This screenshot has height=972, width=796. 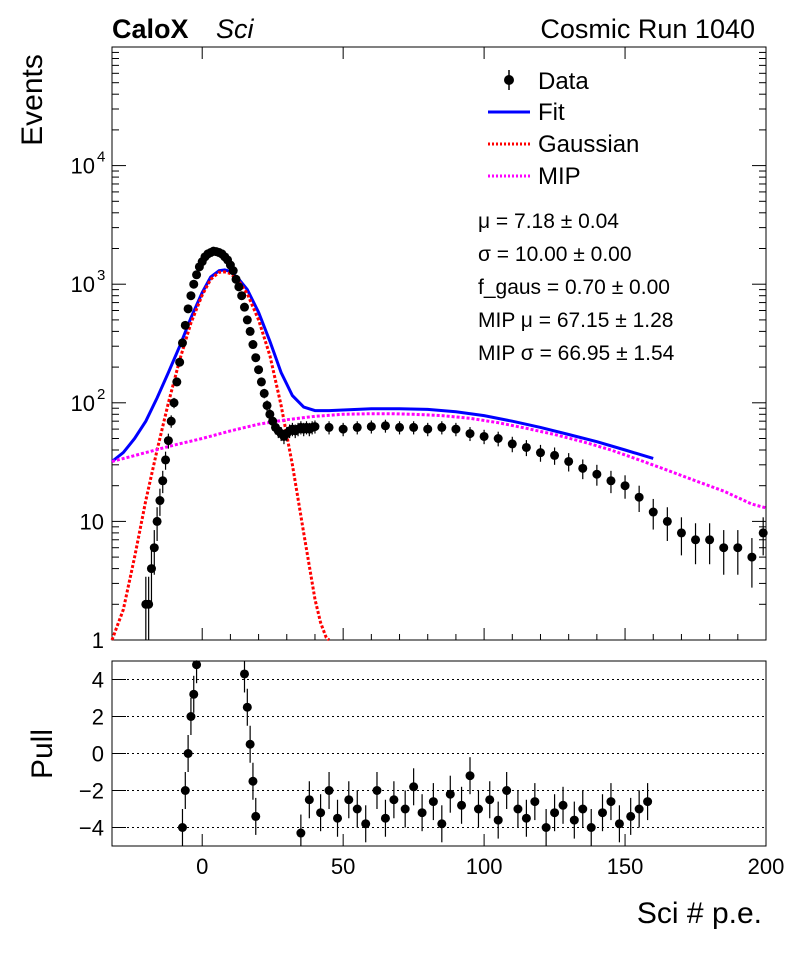 I want to click on run-label: Cosmic Run 1040, so click(x=647, y=29).